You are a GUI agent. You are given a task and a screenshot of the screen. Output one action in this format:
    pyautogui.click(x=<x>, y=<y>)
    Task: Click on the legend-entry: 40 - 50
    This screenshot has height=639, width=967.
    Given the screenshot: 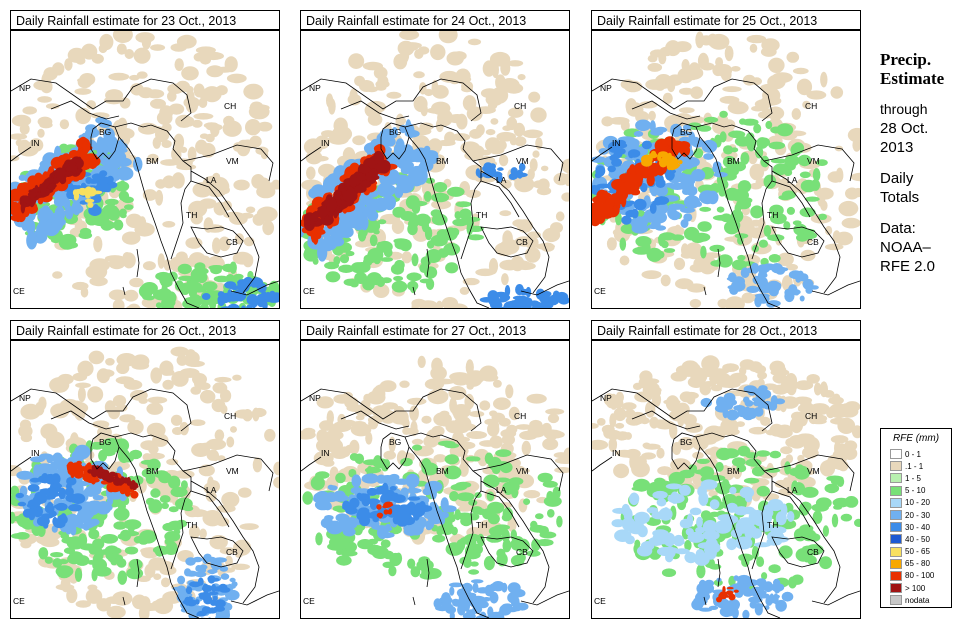 What is the action you would take?
    pyautogui.click(x=920, y=539)
    